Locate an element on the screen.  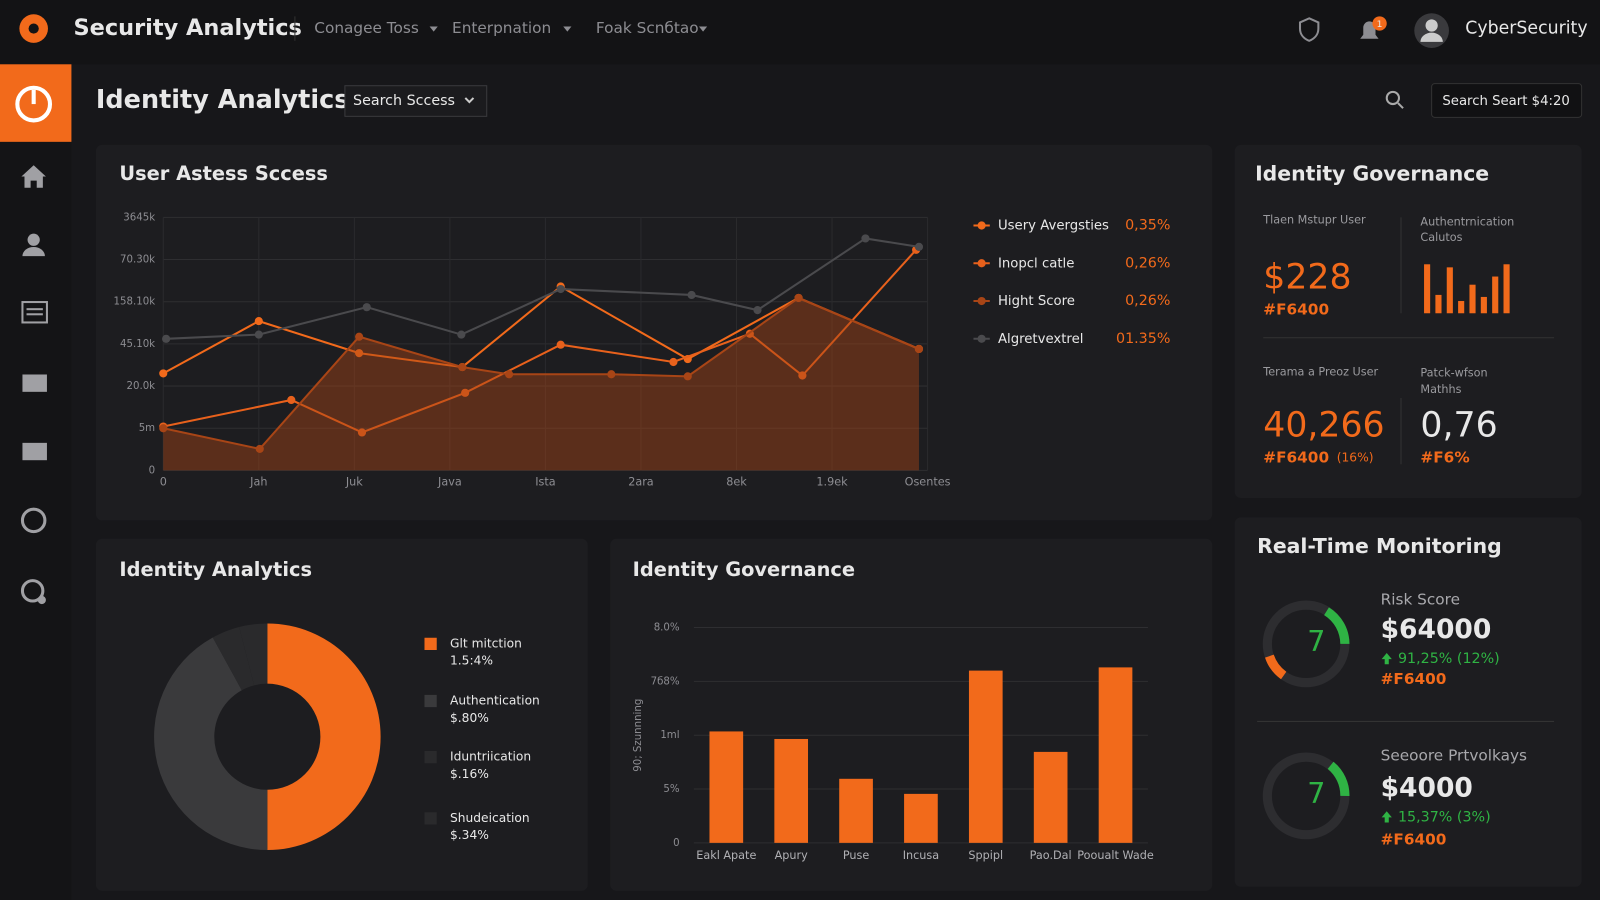
item-change: 15,37% (3%) is located at coordinates (1444, 817).